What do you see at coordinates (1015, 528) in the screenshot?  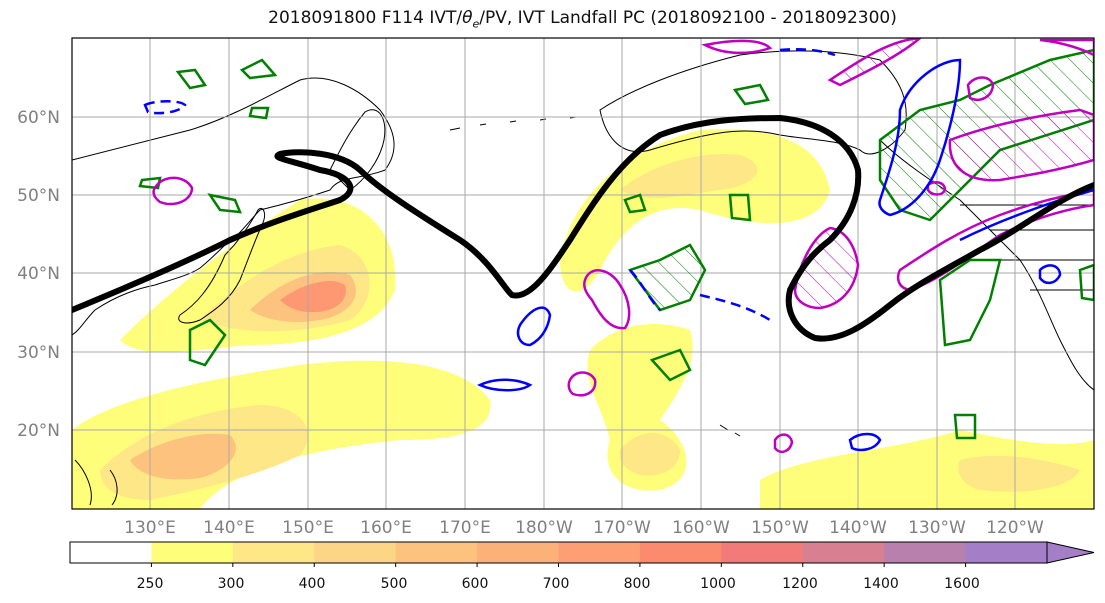 I see `lon-label-120w: 120°W` at bounding box center [1015, 528].